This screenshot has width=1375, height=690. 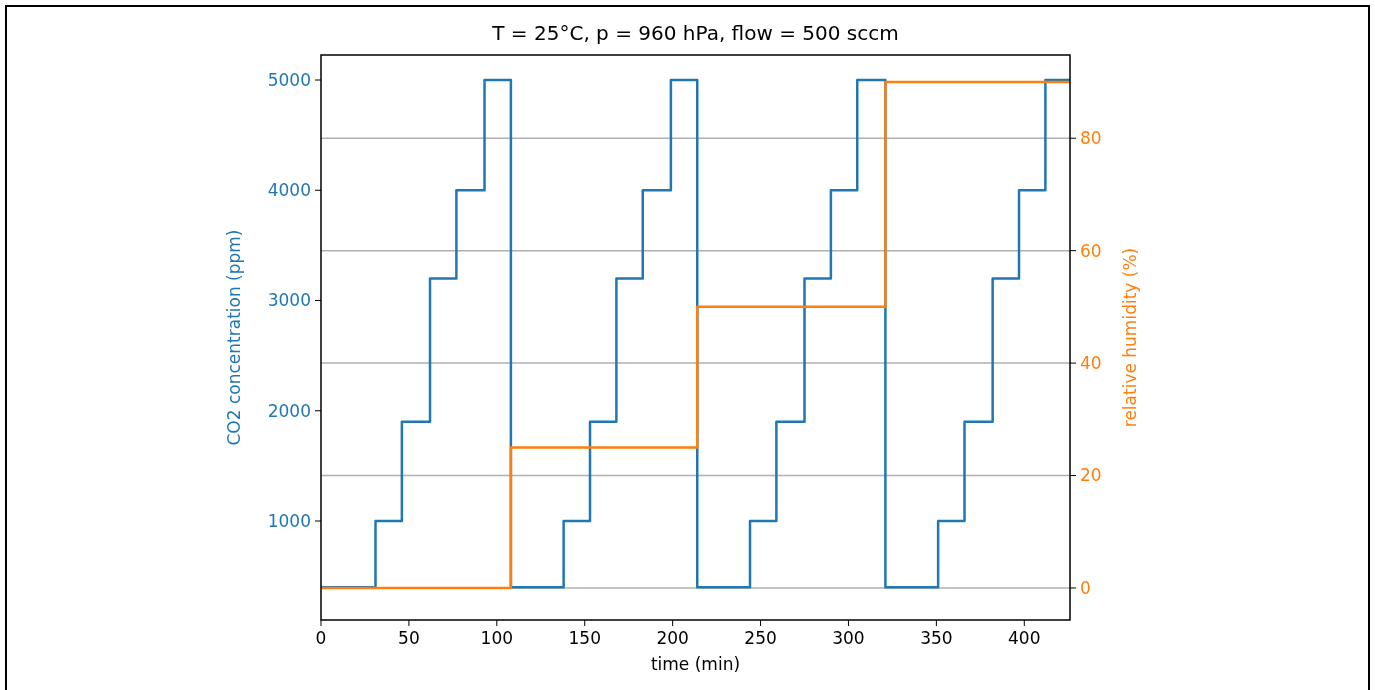 What do you see at coordinates (1085, 587) in the screenshot?
I see `y2-tick-label: 0` at bounding box center [1085, 587].